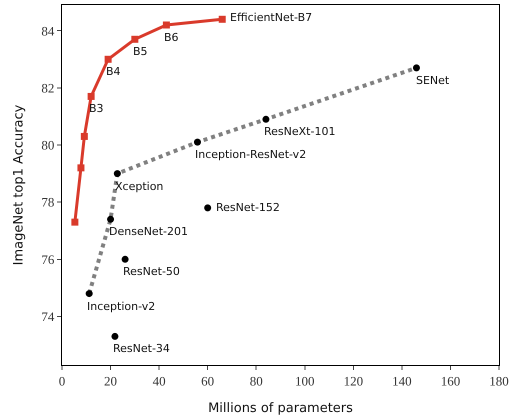  What do you see at coordinates (140, 51) in the screenshot?
I see `annotation: B5` at bounding box center [140, 51].